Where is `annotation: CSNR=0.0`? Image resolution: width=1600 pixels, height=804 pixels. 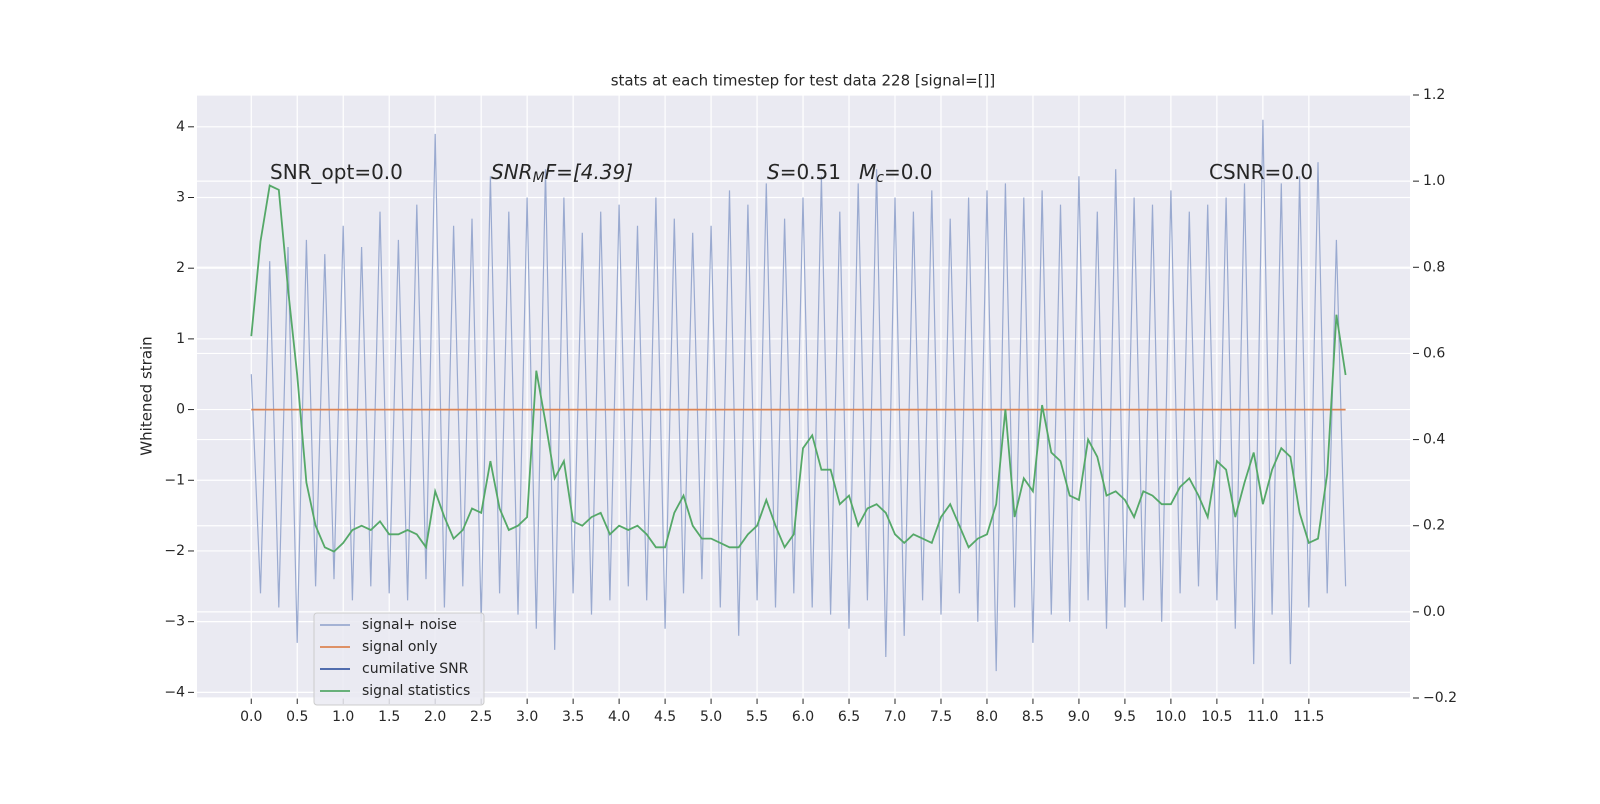
annotation: CSNR=0.0 is located at coordinates (1261, 172).